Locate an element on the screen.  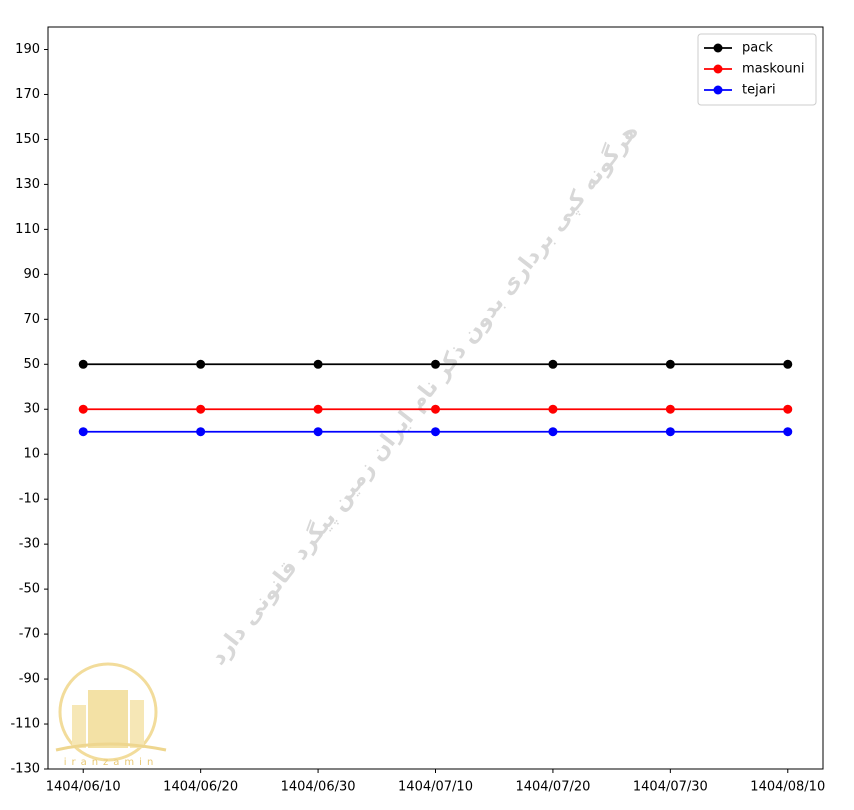
y-tick-label: 10 is located at coordinates (31, 454).